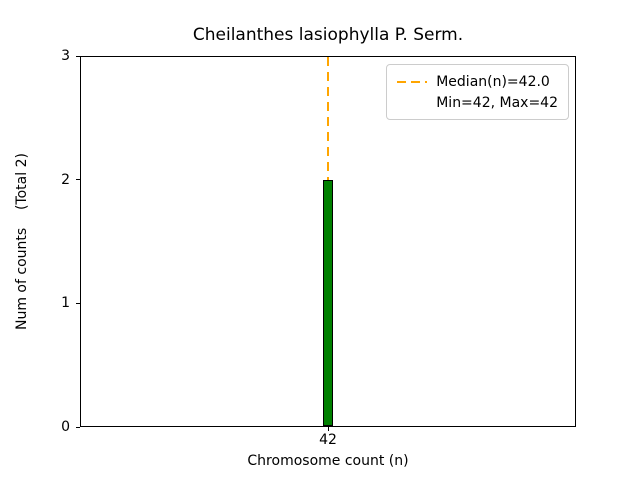  What do you see at coordinates (65, 427) in the screenshot?
I see `y-tick-label: 0` at bounding box center [65, 427].